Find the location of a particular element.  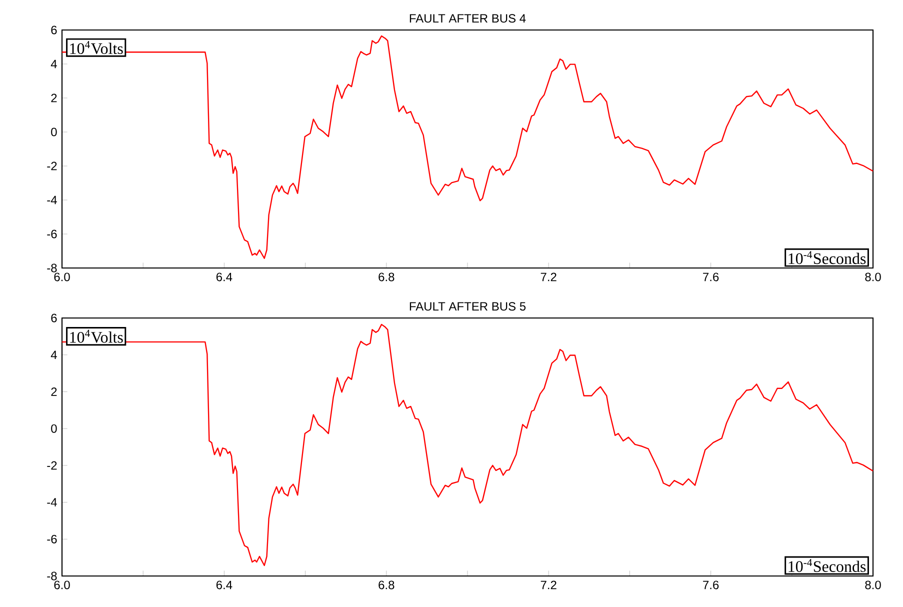

chart-title: FAULT AFTER BUS 4 is located at coordinates (468, 18).